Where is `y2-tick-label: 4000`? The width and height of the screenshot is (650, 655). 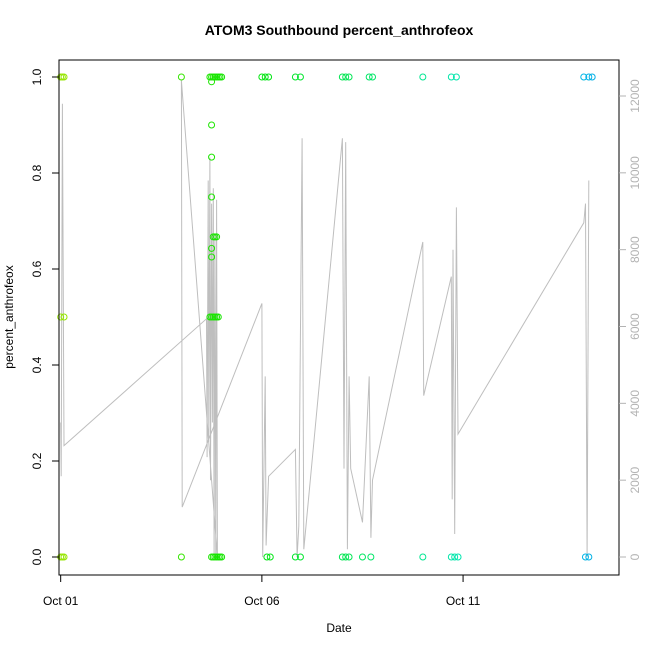
y2-tick-label: 4000 is located at coordinates (635, 403).